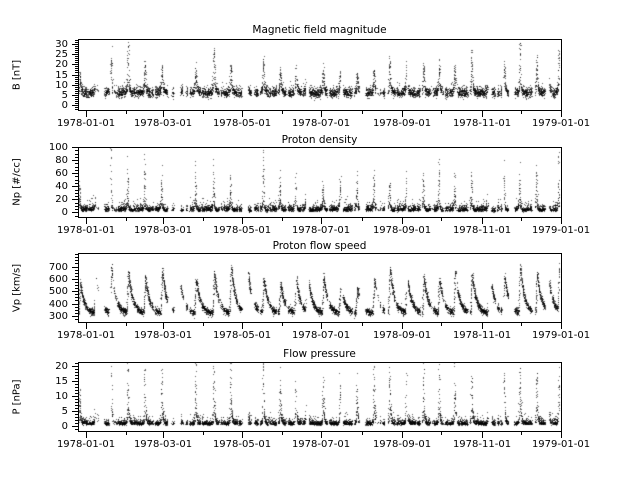 The height and width of the screenshot is (480, 640). Describe the element at coordinates (17, 288) in the screenshot. I see `panel-3-ylabel: Vp [km/s]` at that location.